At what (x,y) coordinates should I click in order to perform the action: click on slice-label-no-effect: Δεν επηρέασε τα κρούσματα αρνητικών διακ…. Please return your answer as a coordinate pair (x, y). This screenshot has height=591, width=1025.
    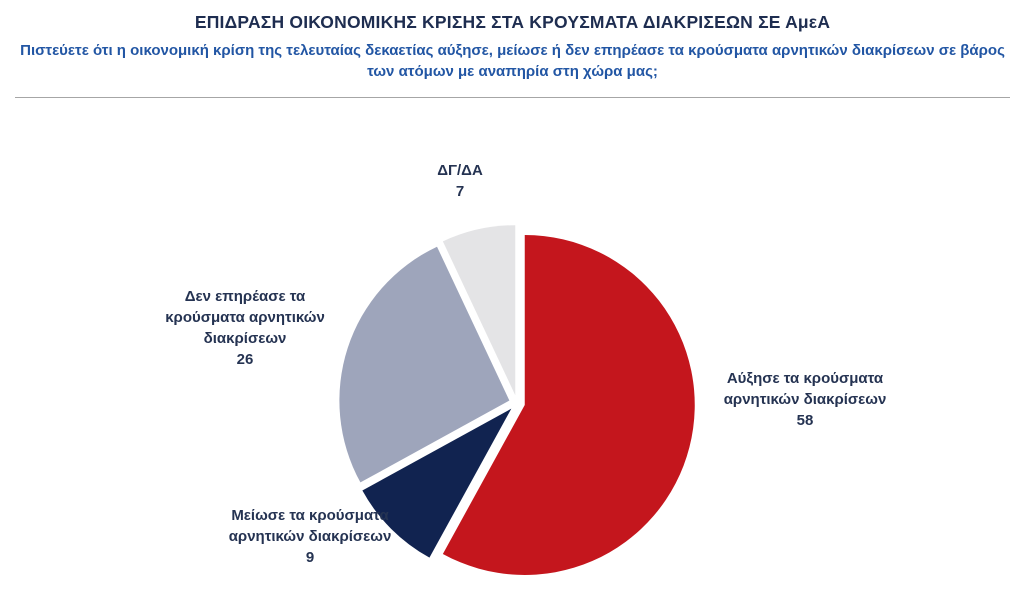
    Looking at the image, I should click on (245, 328).